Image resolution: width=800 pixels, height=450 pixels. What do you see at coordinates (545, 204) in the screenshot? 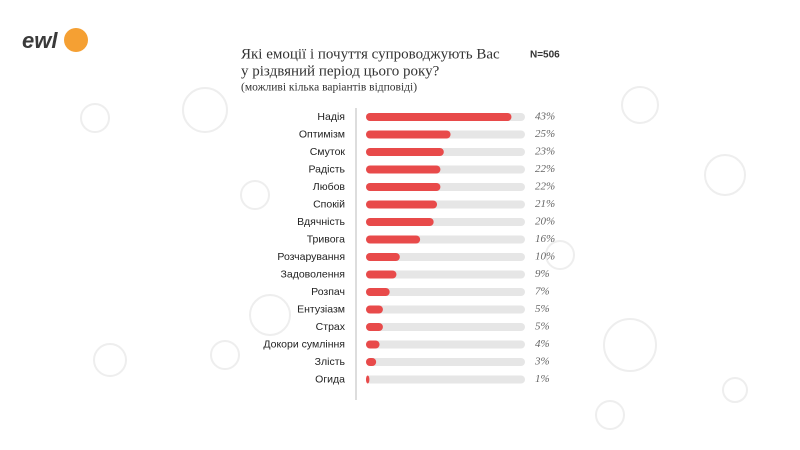
I see `value-label: 21%` at bounding box center [545, 204].